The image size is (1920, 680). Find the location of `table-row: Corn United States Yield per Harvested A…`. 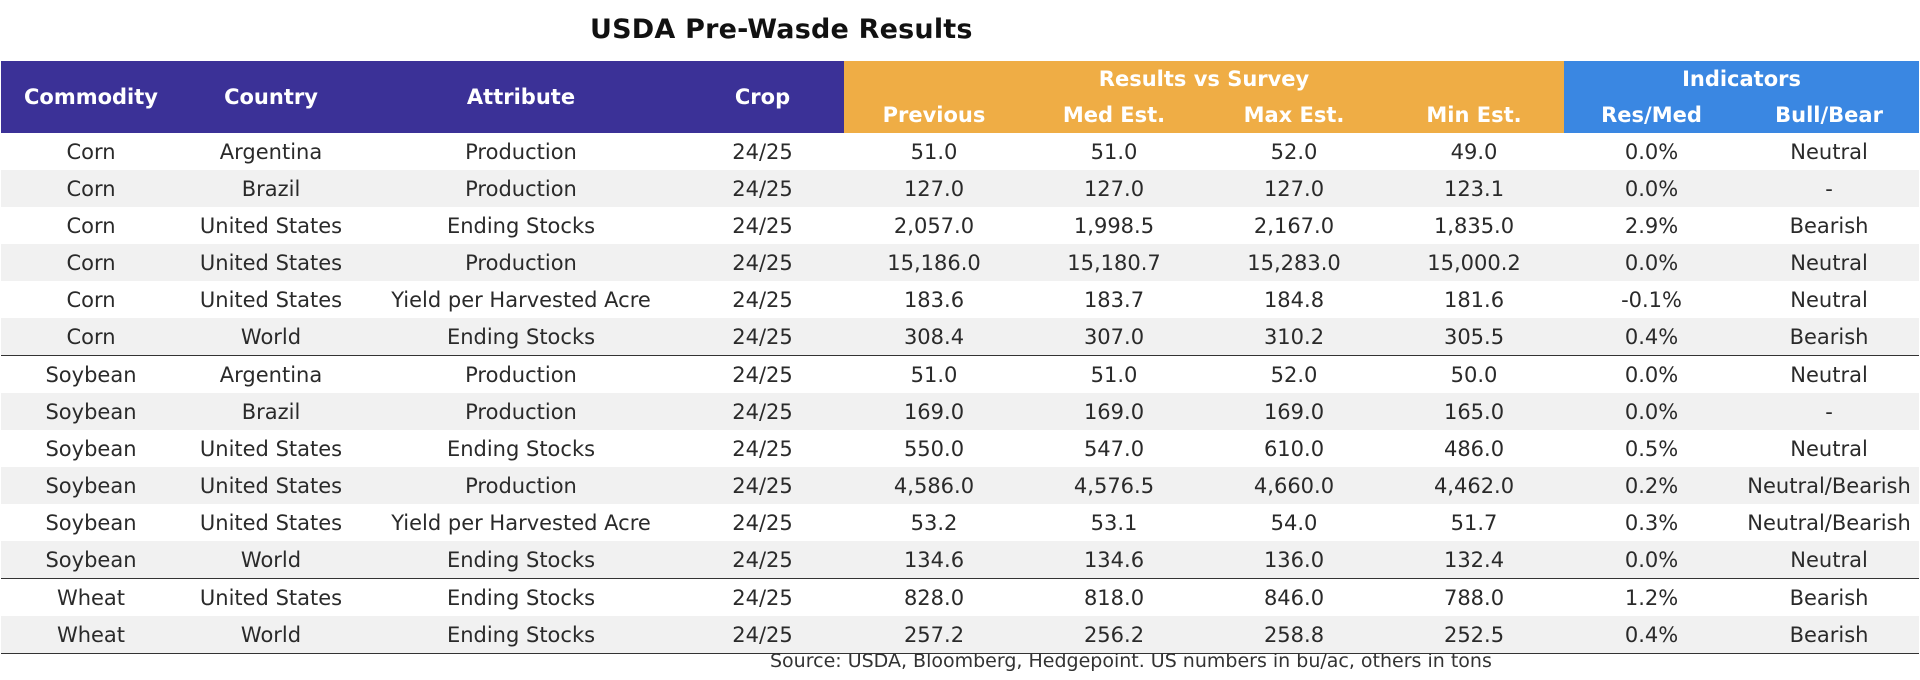

table-row: Corn United States Yield per Harvested A… is located at coordinates (960, 299).